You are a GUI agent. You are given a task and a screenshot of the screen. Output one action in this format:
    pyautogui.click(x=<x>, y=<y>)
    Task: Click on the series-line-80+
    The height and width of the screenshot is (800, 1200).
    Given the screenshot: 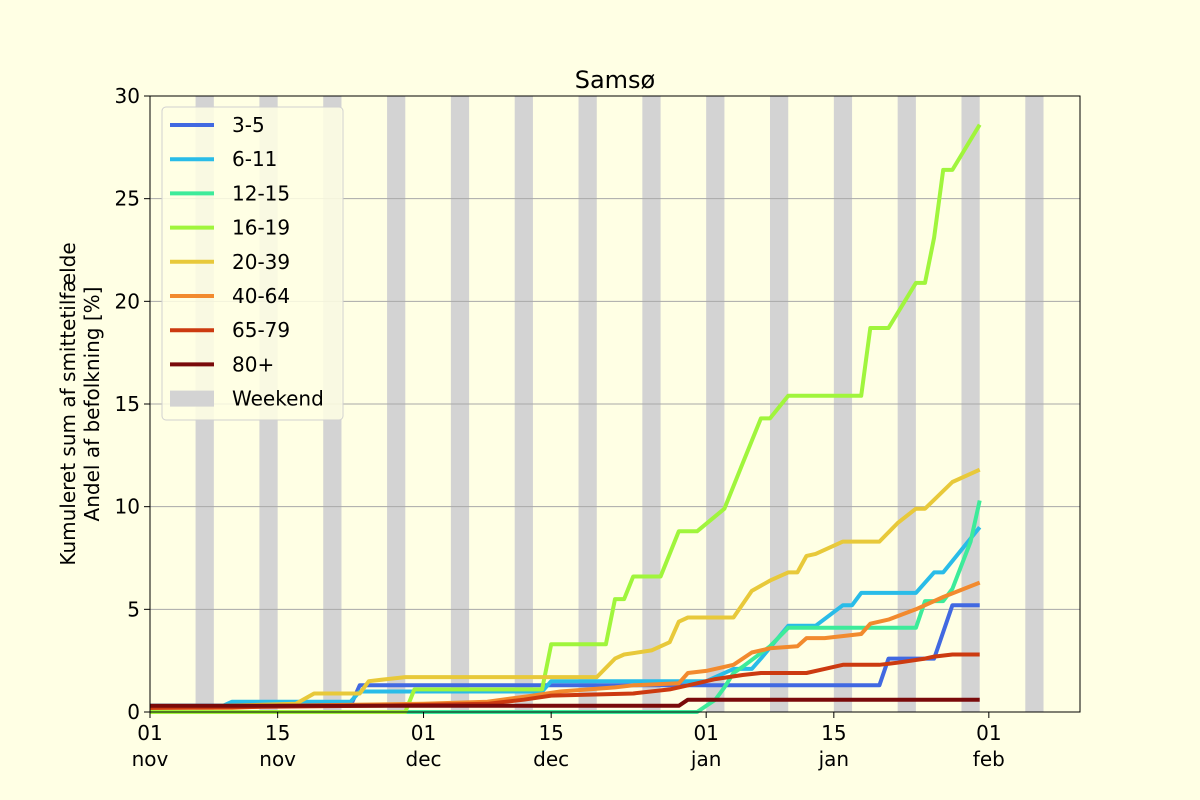 What is the action you would take?
    pyautogui.click(x=565, y=702)
    